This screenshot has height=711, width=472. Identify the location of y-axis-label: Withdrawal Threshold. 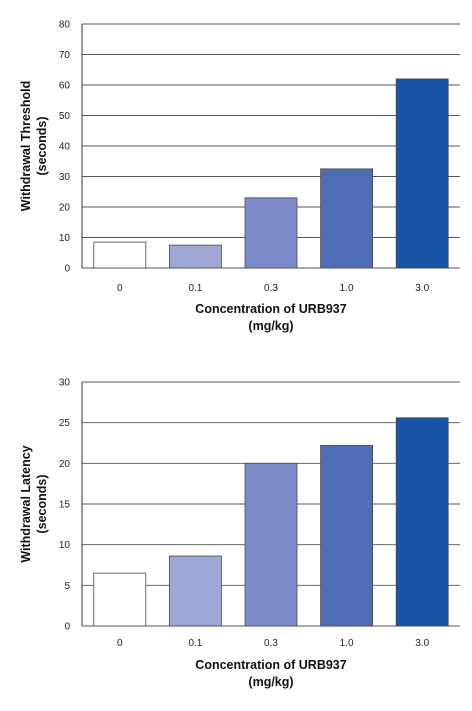
(26, 146).